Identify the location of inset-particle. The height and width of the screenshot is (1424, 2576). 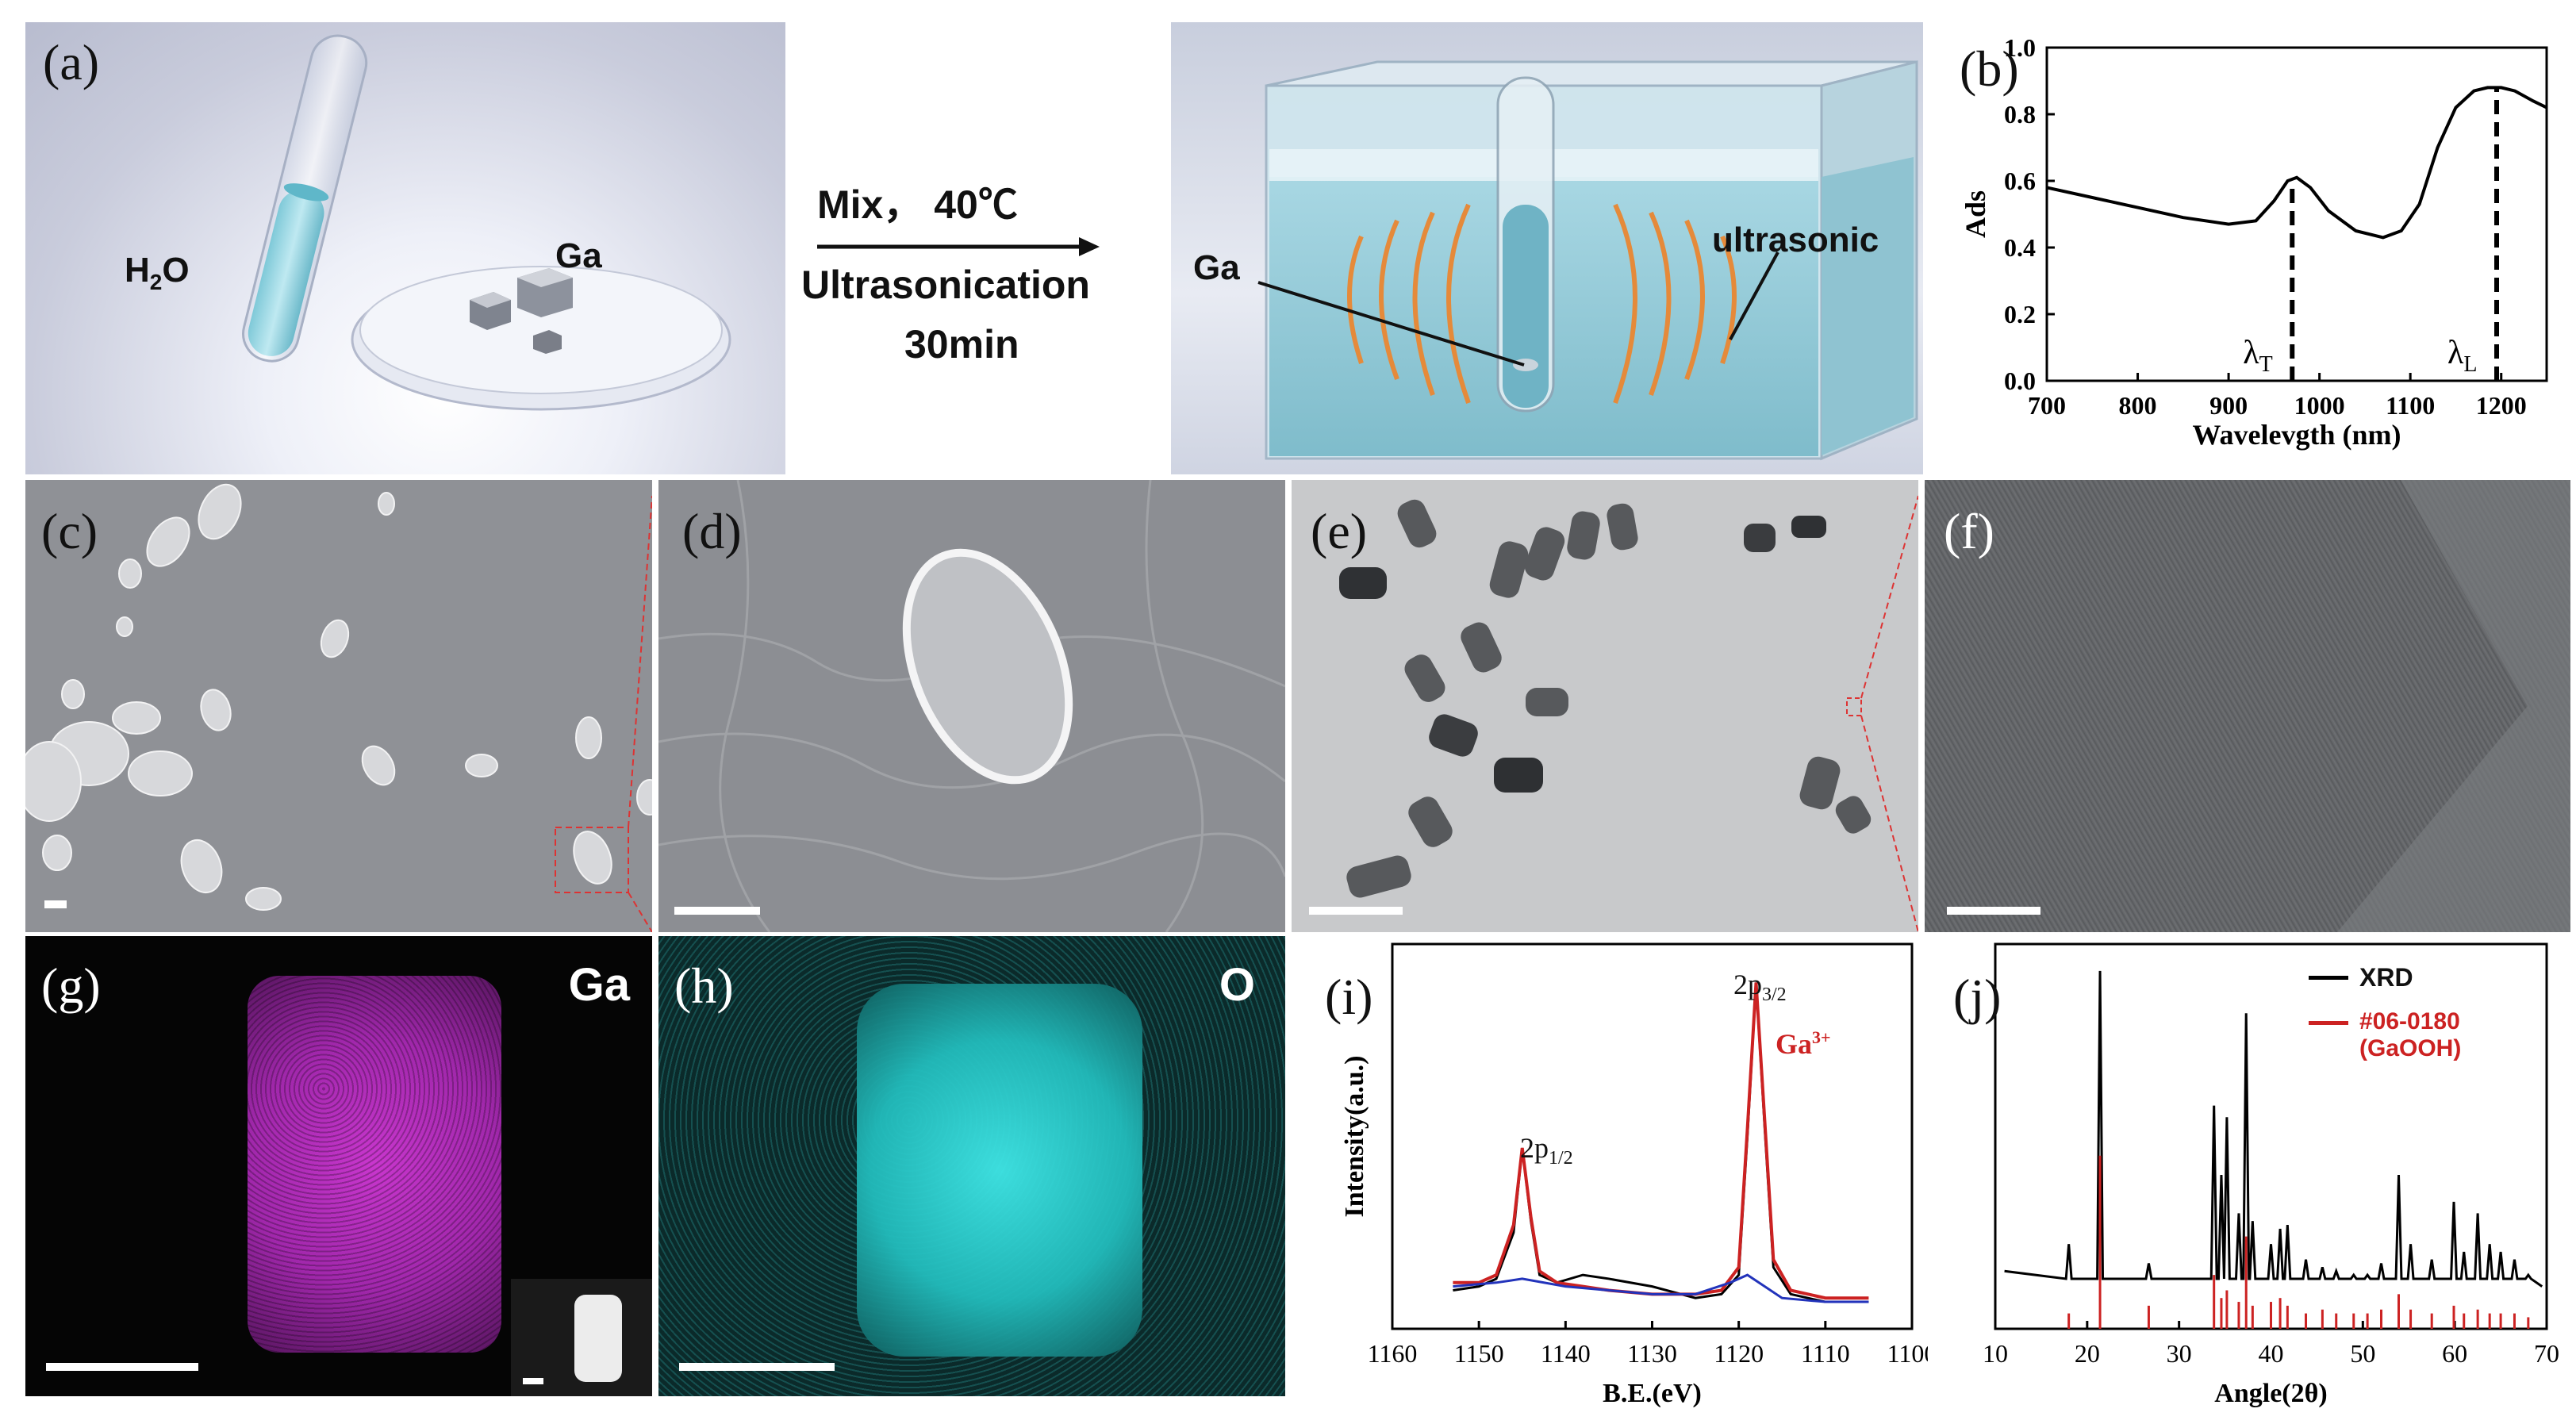
(598, 1338).